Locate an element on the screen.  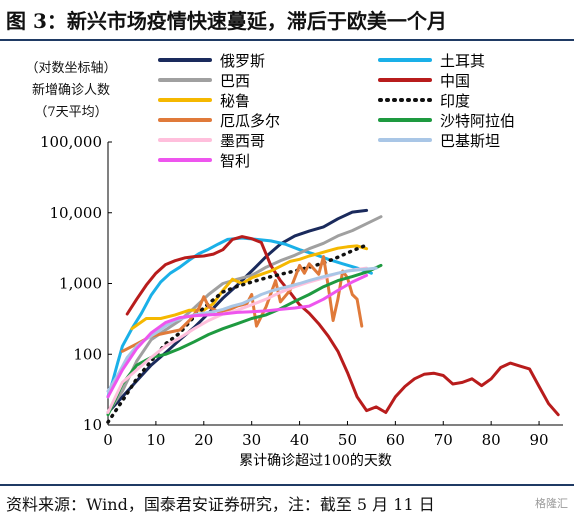
legend-label: 中国 is located at coordinates (455, 81).